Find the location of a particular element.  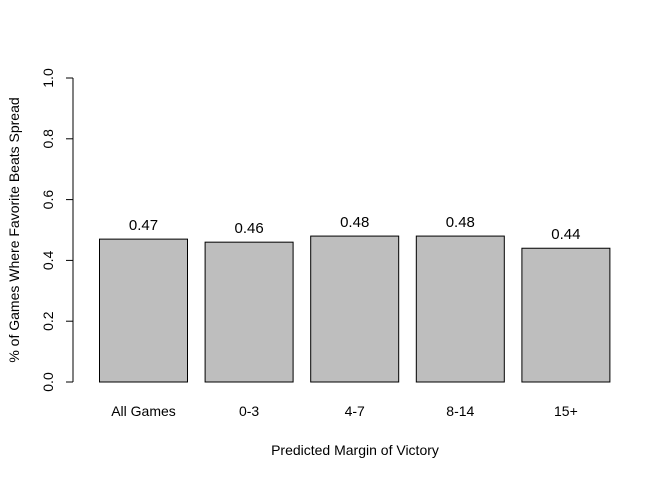

y-tick-label: 0.6 is located at coordinates (48, 200).